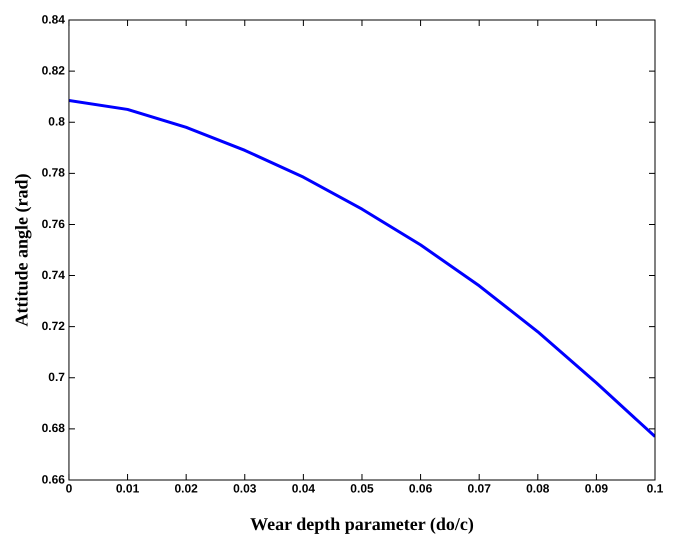  Describe the element at coordinates (21, 250) in the screenshot. I see `y-axis-title: Attitude angle (rad)` at that location.